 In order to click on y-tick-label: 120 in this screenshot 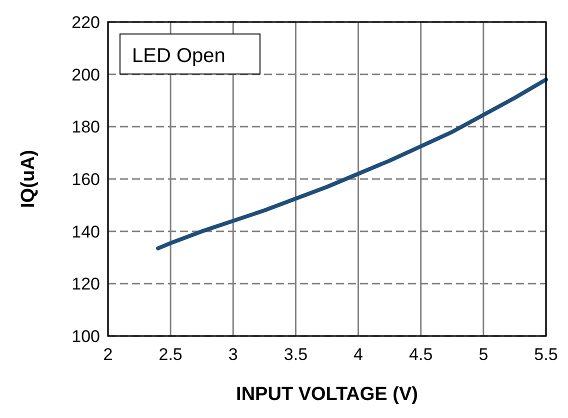, I will do `click(86, 284)`.